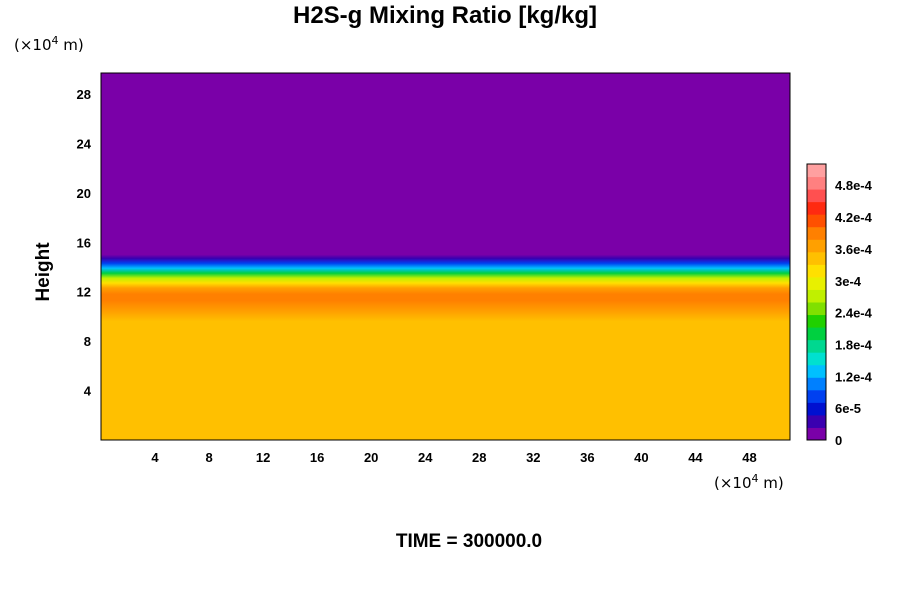 The image size is (900, 600). Describe the element at coordinates (453, 457) in the screenshot. I see `x-axis-ticks: 4 8 12 16 20 24 28 32 36 40 44 48` at that location.